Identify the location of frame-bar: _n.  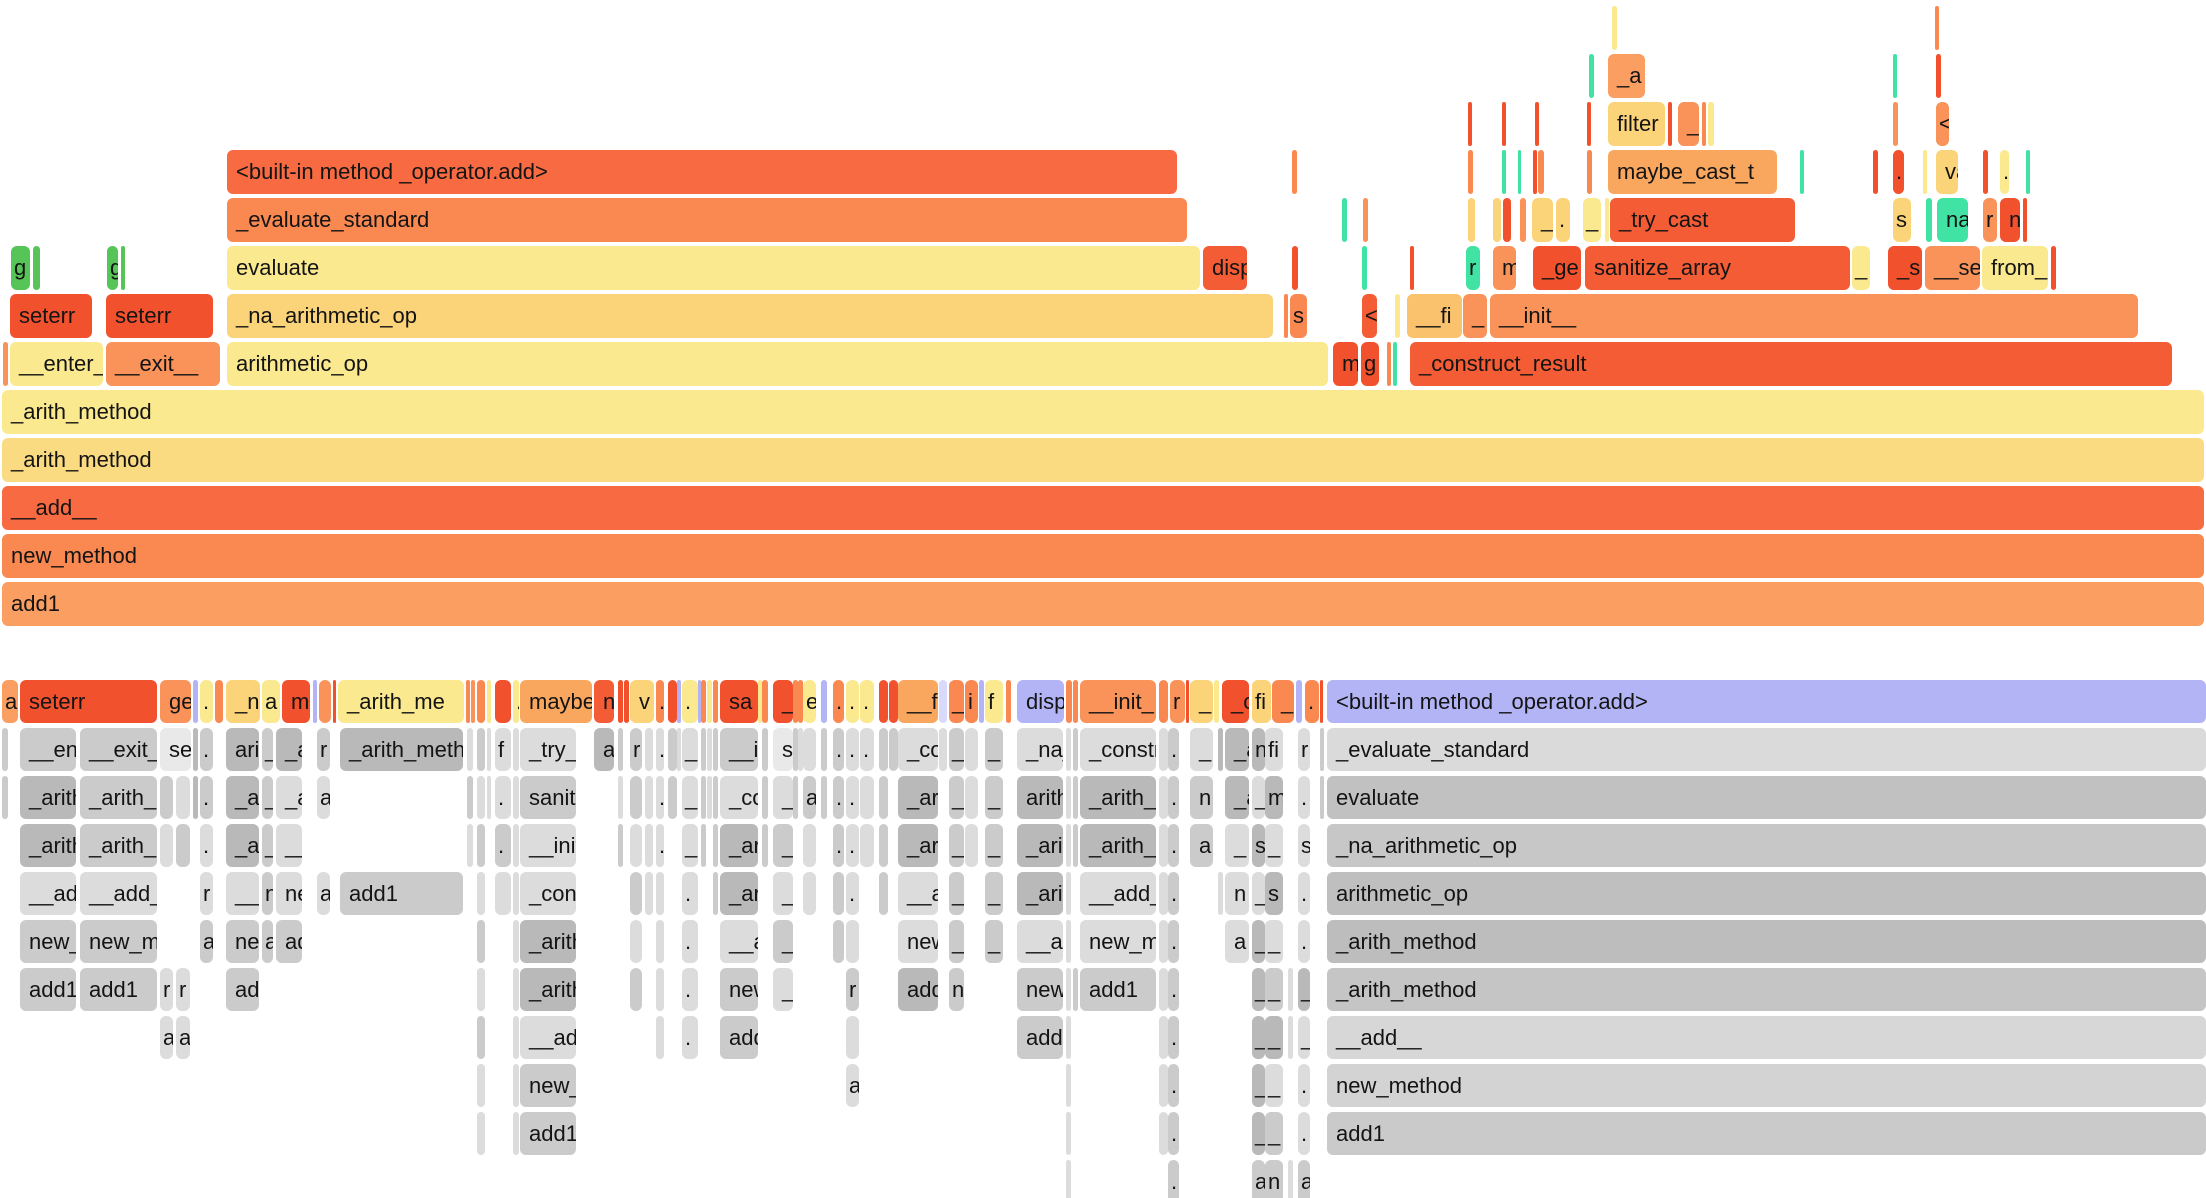
(243, 701).